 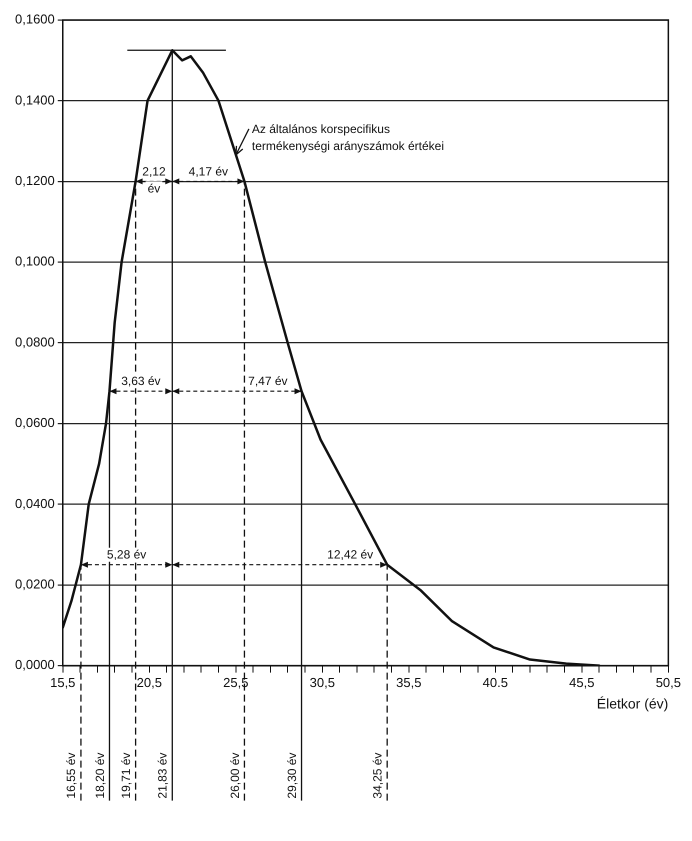 I want to click on y-tick-label: 0,0600, so click(x=34, y=422).